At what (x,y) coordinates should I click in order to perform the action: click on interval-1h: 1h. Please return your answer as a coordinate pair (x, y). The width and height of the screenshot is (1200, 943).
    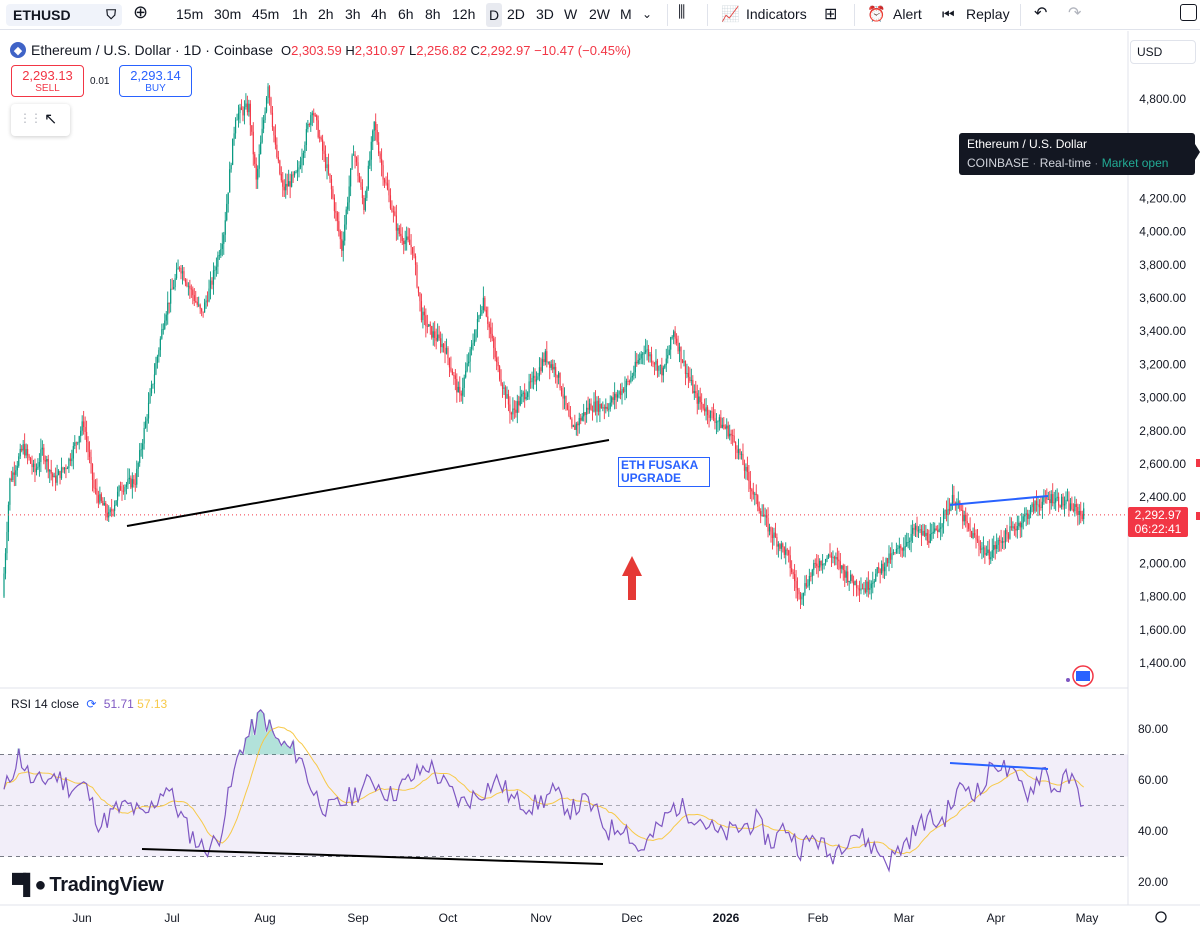
    Looking at the image, I should click on (300, 14).